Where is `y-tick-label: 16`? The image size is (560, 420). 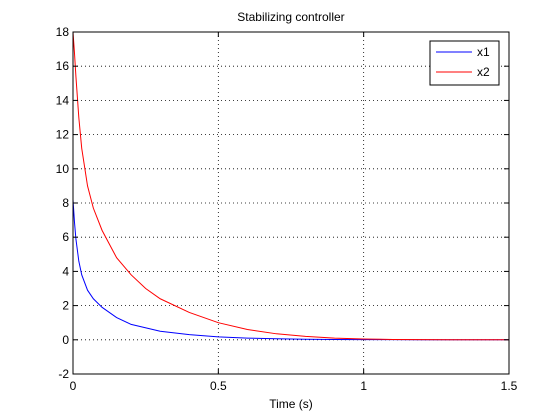 y-tick-label: 16 is located at coordinates (63, 66).